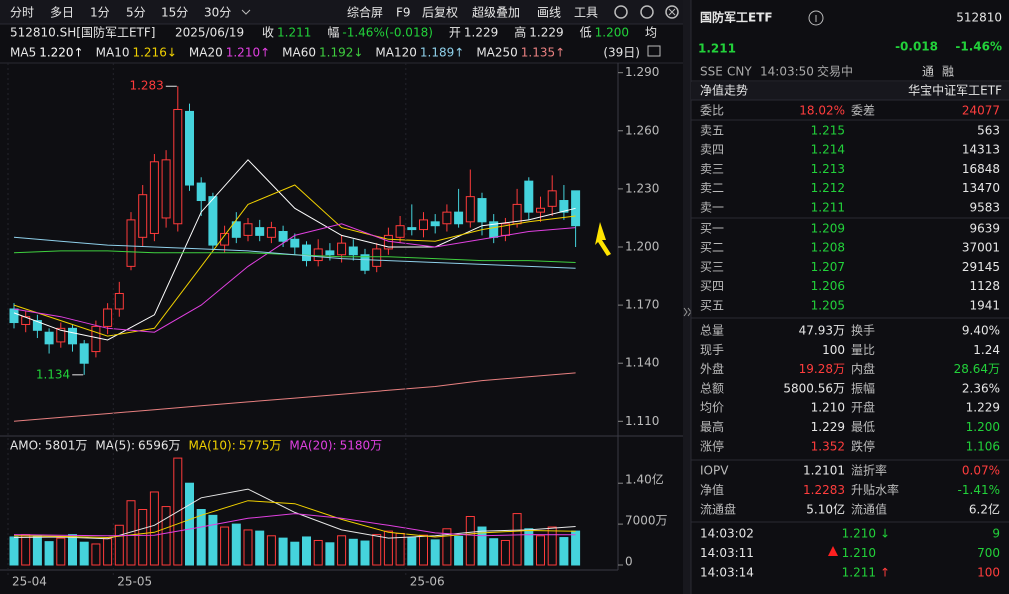 This screenshot has width=1009, height=594. Describe the element at coordinates (646, 521) in the screenshot. I see `y-tick-label: 7000万` at that location.